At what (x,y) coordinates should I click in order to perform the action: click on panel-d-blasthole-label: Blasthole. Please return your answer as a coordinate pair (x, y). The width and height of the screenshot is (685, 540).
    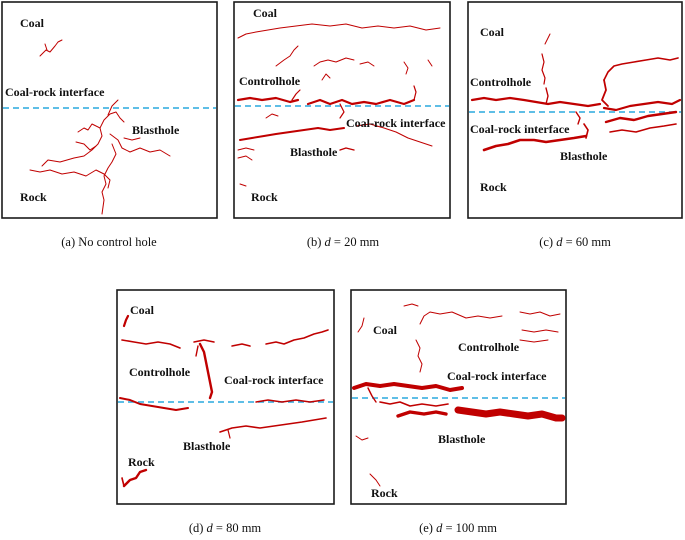
    Looking at the image, I should click on (207, 446).